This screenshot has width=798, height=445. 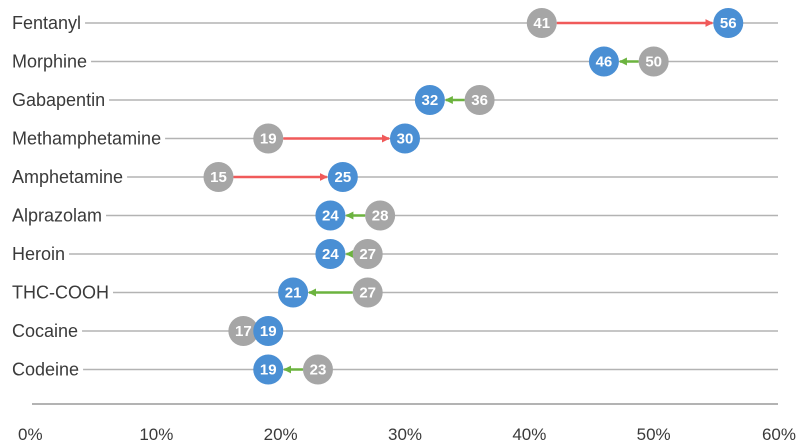 I want to click on x-tick-label: 60%, so click(x=779, y=434).